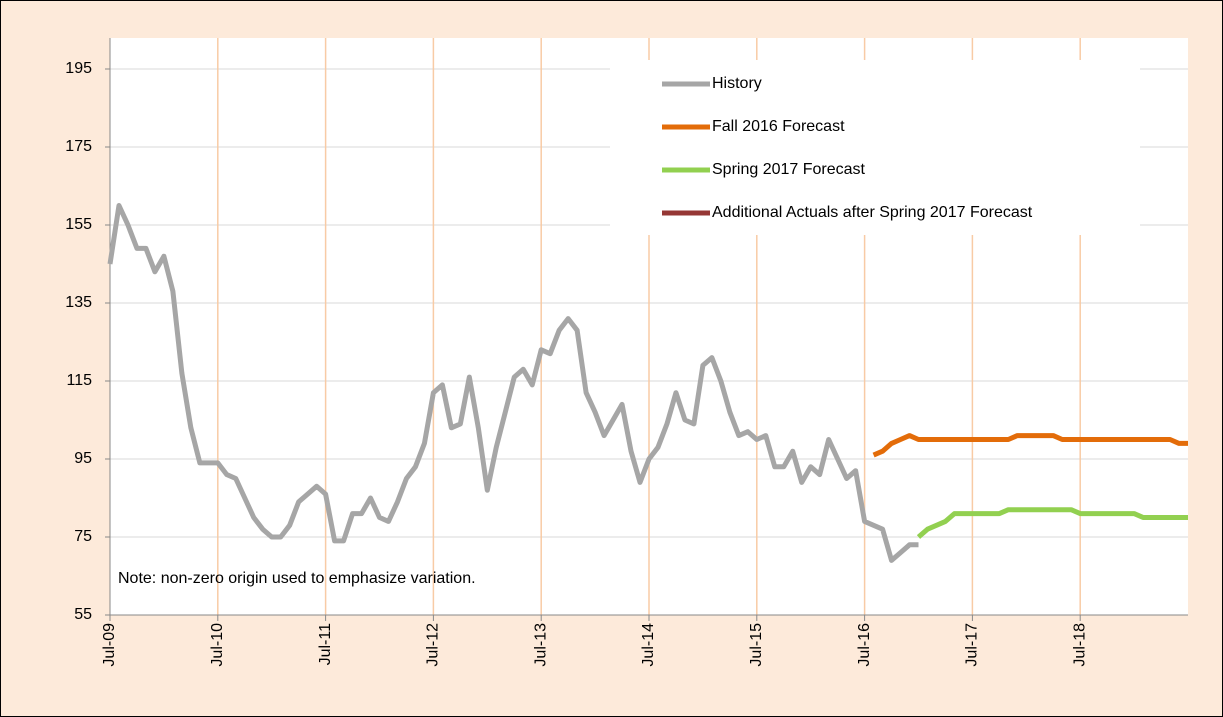 The width and height of the screenshot is (1223, 717). Describe the element at coordinates (83, 536) in the screenshot. I see `y-tick-label: 75` at that location.